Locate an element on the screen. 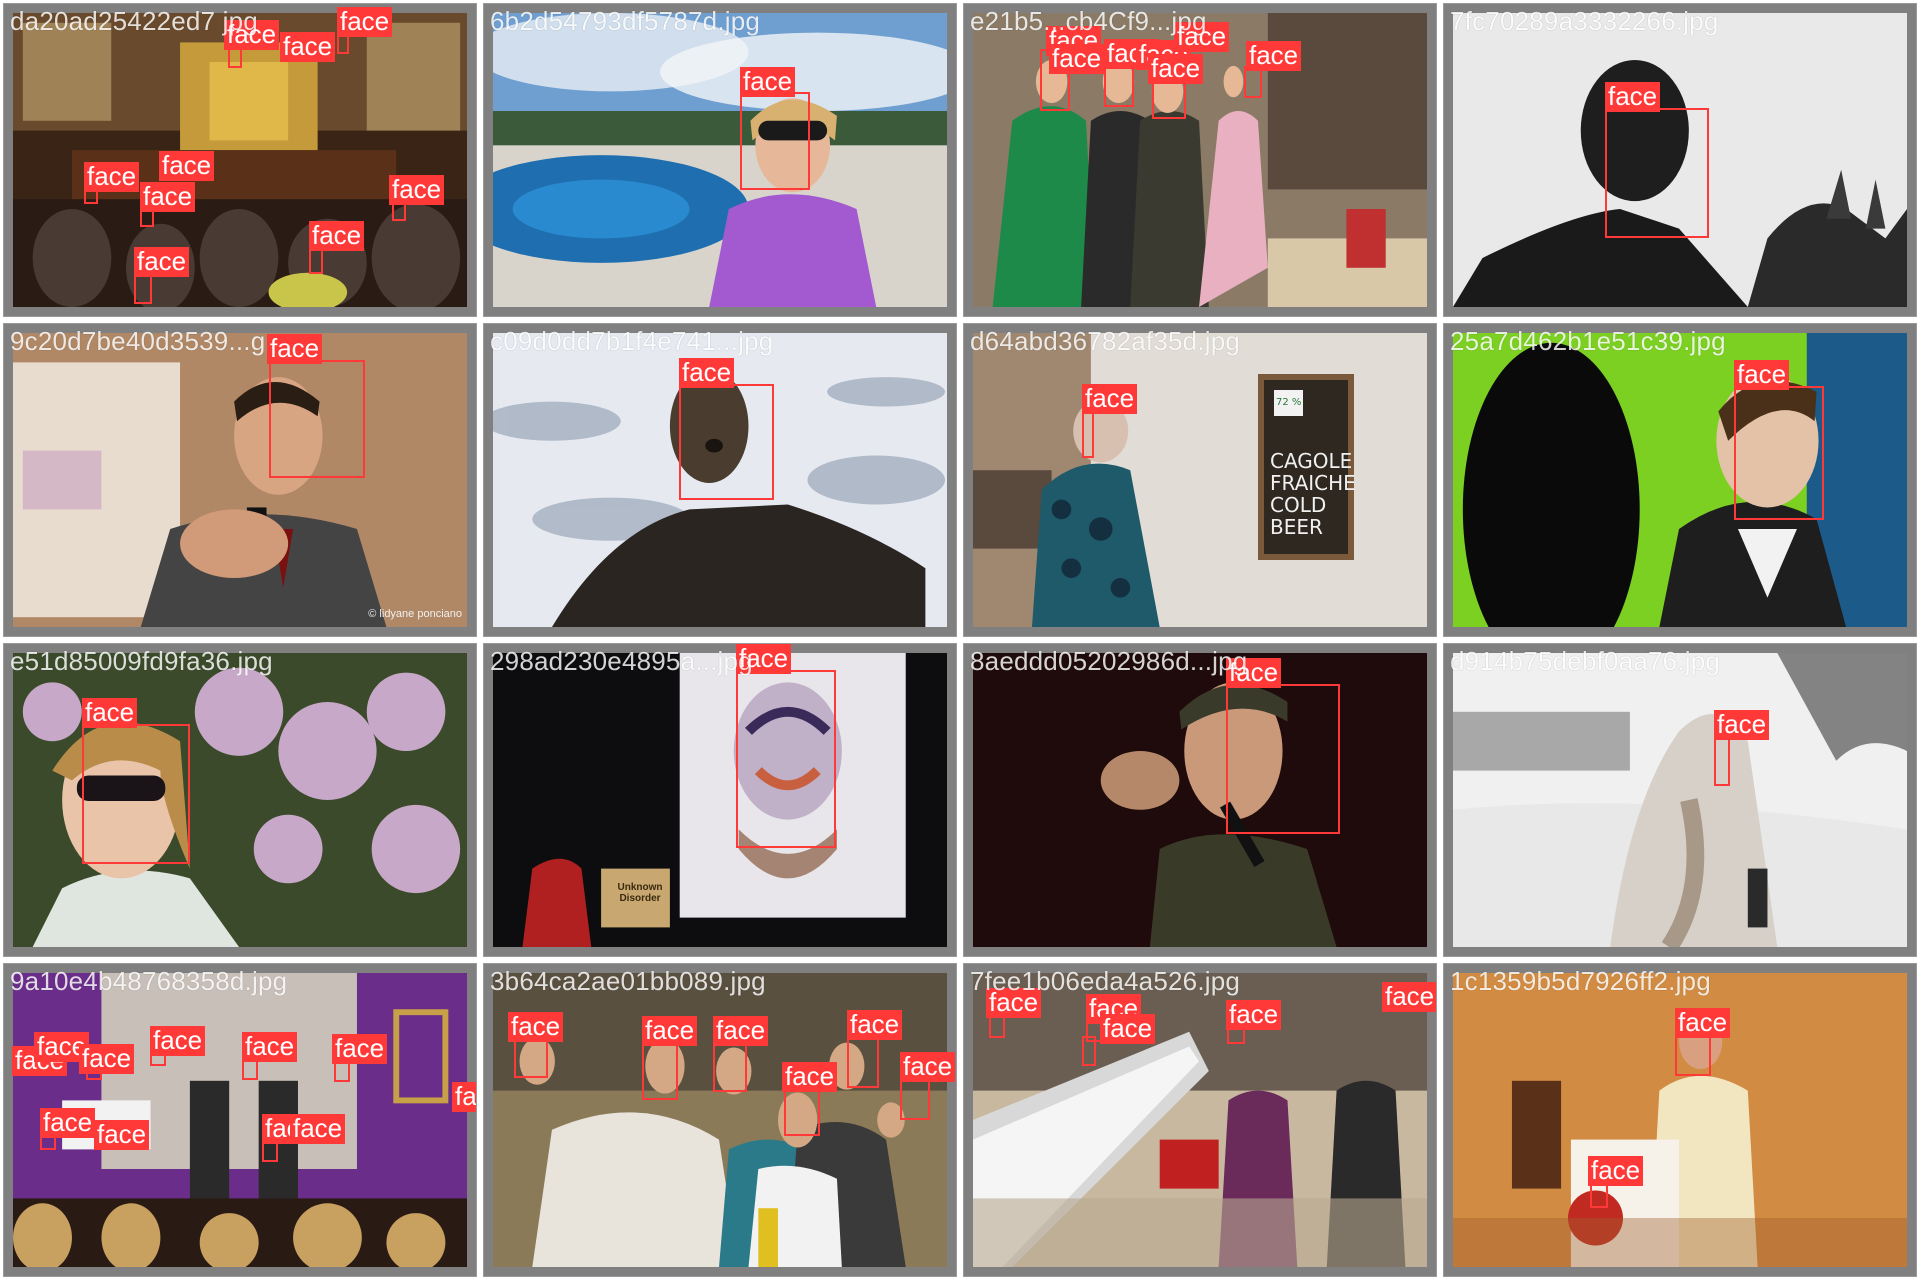 This screenshot has height=1280, width=1920. tile-filename: 6b2d54793df5787d.jpg is located at coordinates (625, 21).